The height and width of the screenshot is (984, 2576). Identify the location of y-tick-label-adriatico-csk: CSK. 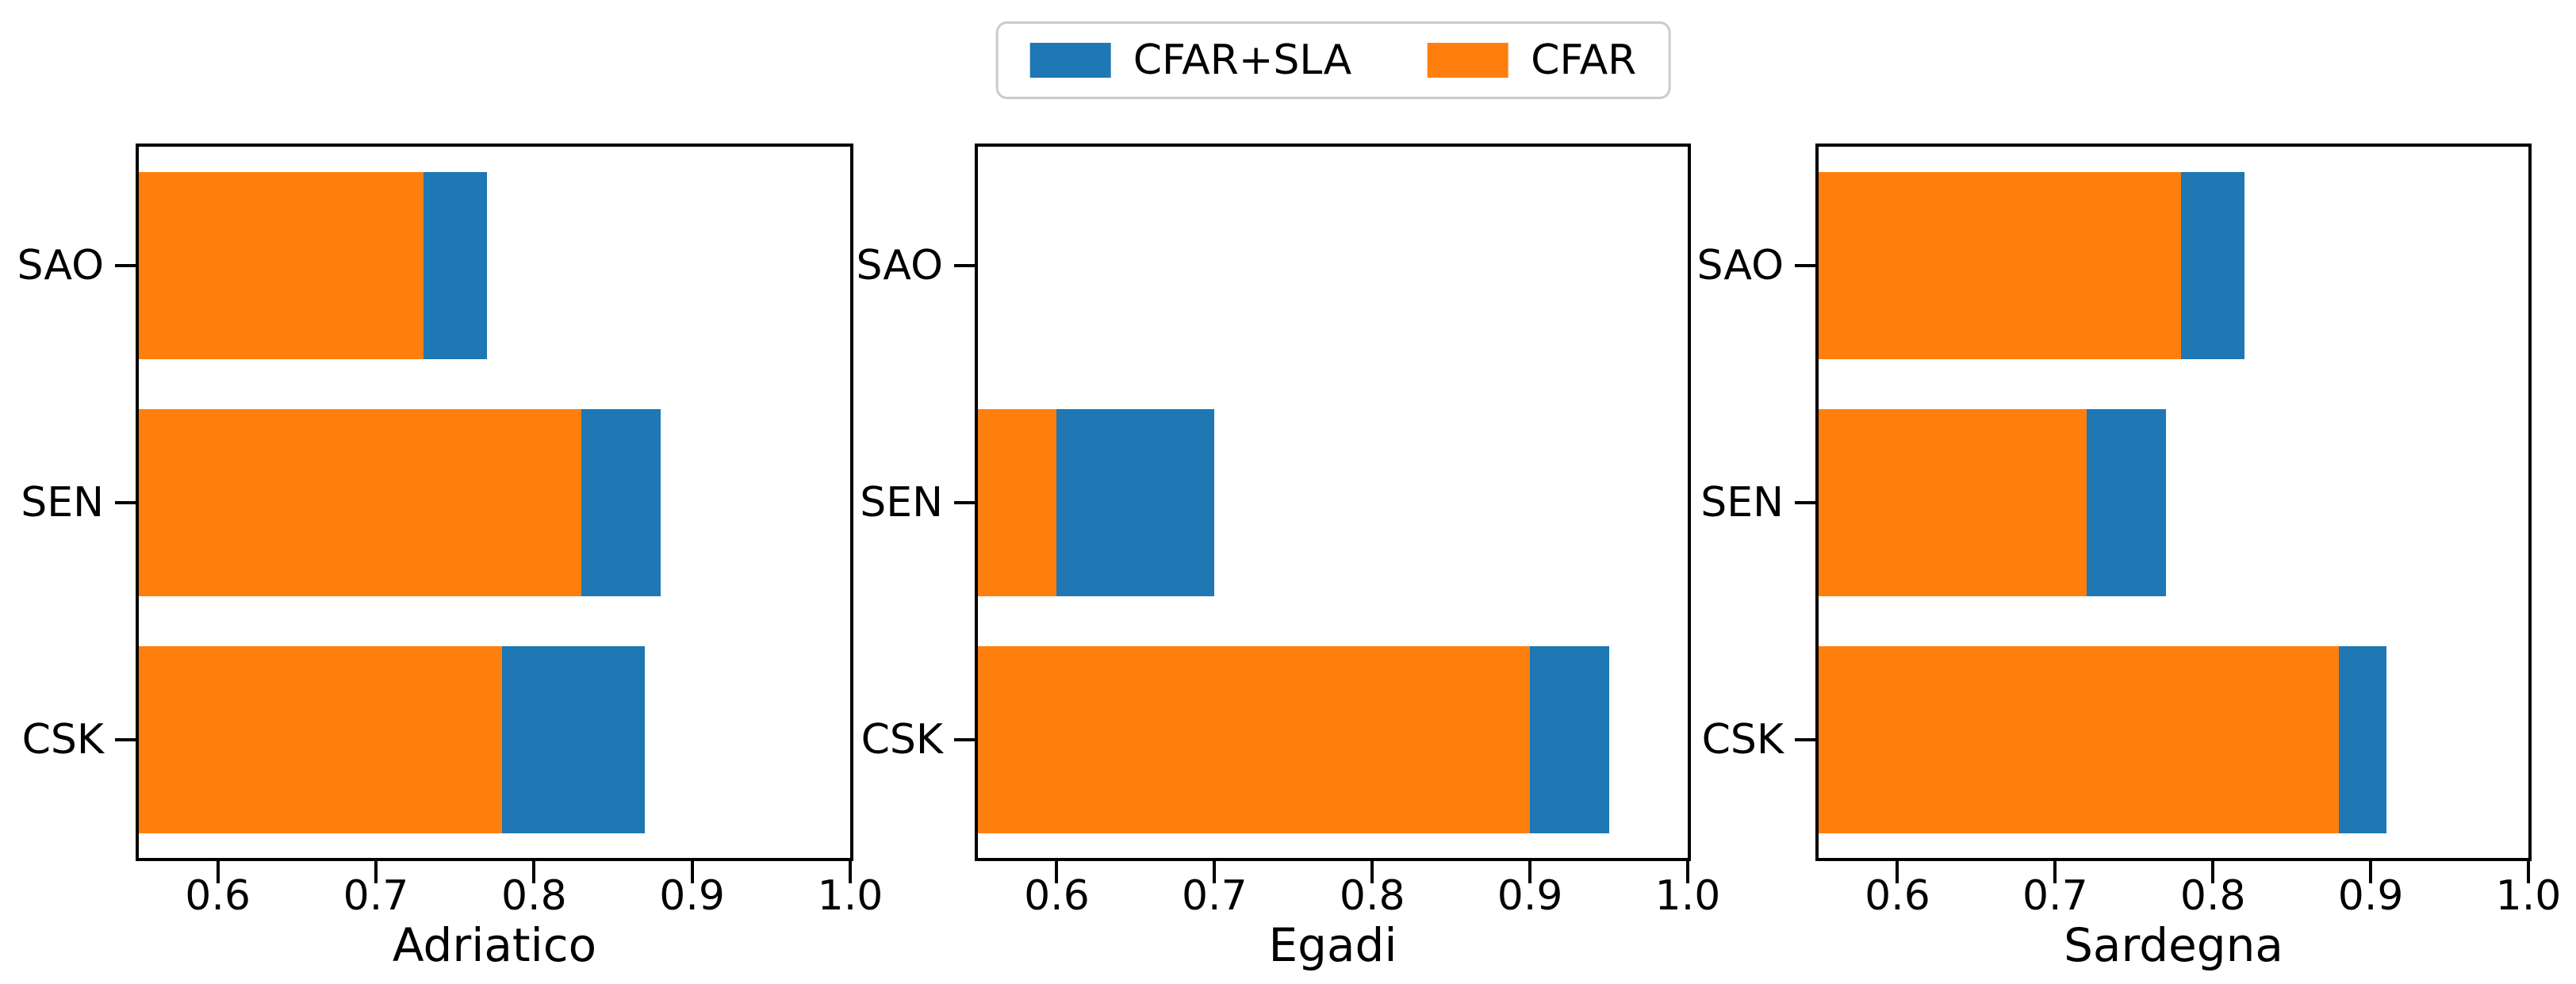
(62, 739).